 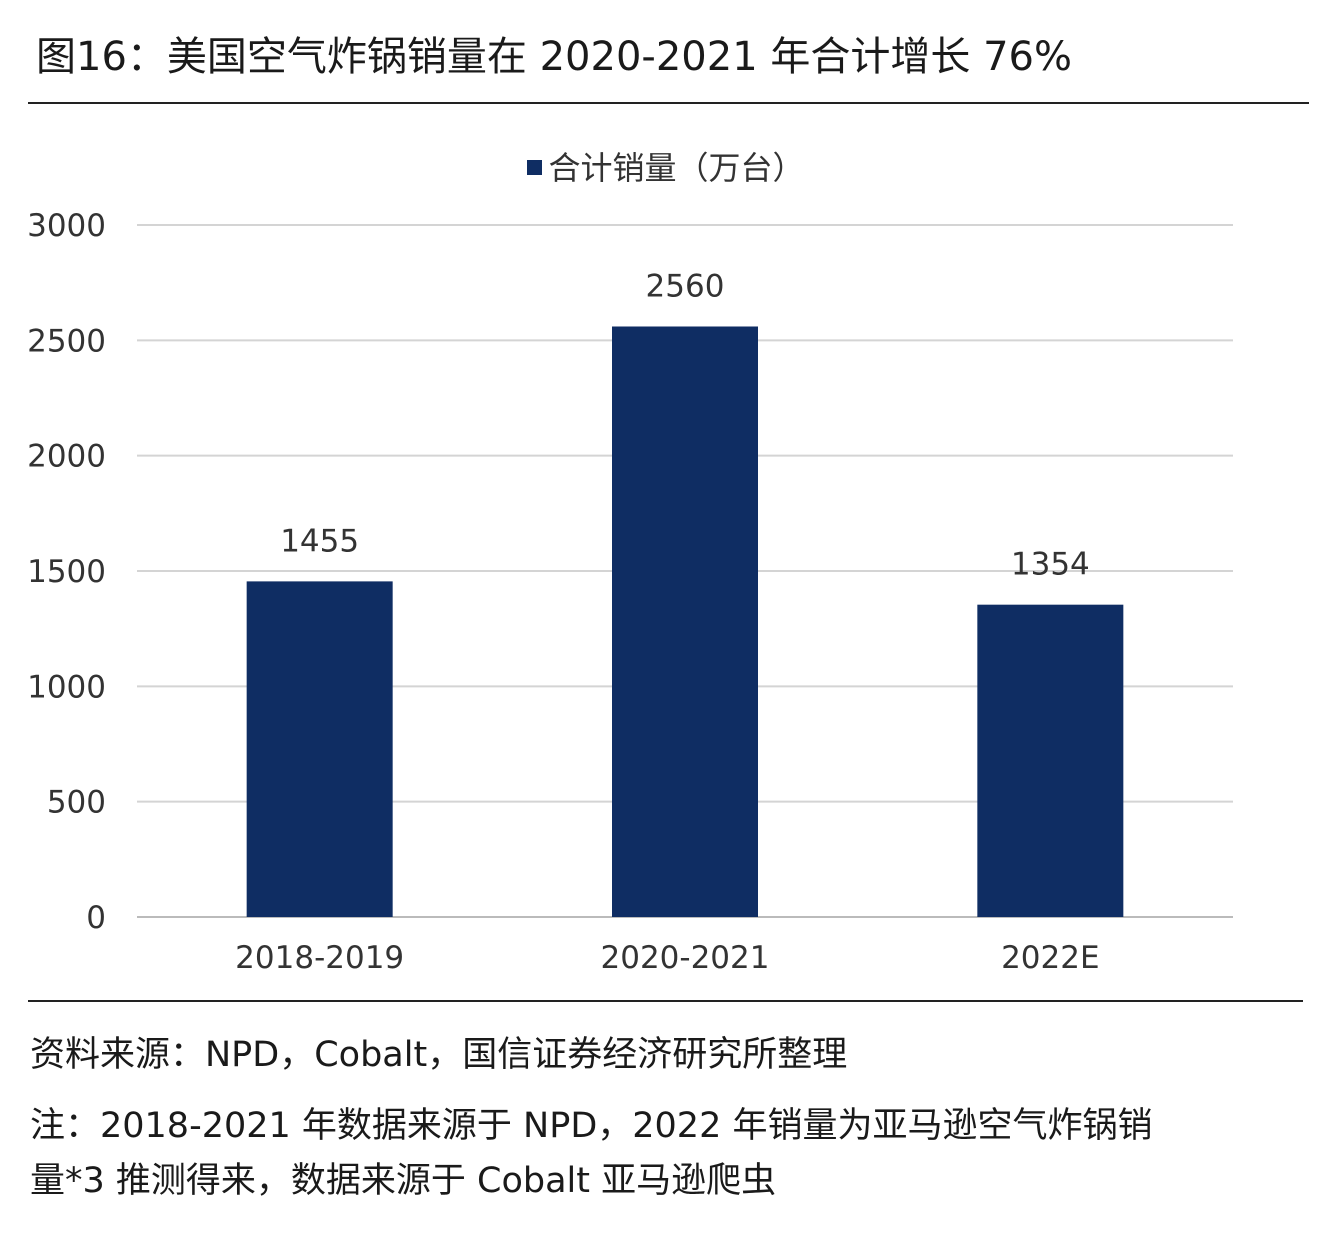 What do you see at coordinates (66, 572) in the screenshot?
I see `y-tick-label: 1500` at bounding box center [66, 572].